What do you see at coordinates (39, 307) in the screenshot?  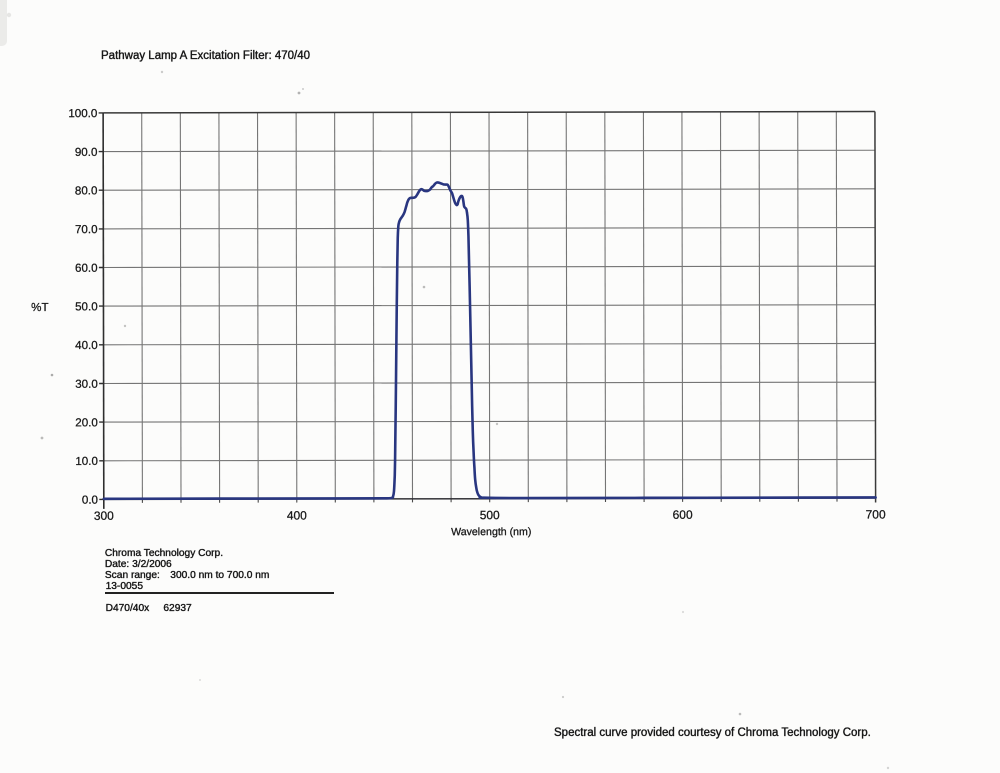 I see `svg-text: %T` at bounding box center [39, 307].